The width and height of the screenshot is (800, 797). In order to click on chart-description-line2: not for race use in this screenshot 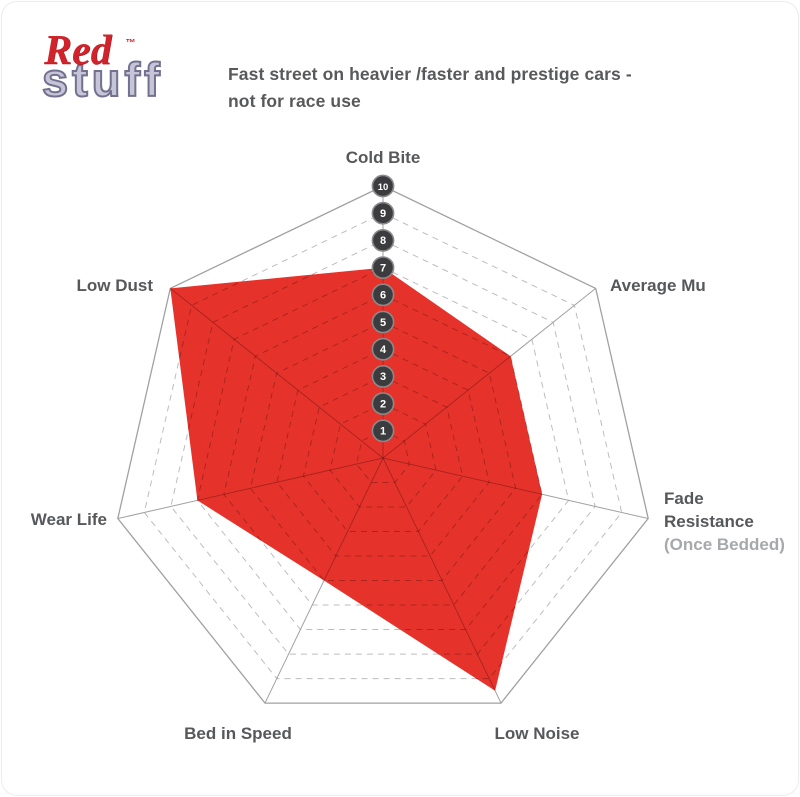, I will do `click(294, 101)`.